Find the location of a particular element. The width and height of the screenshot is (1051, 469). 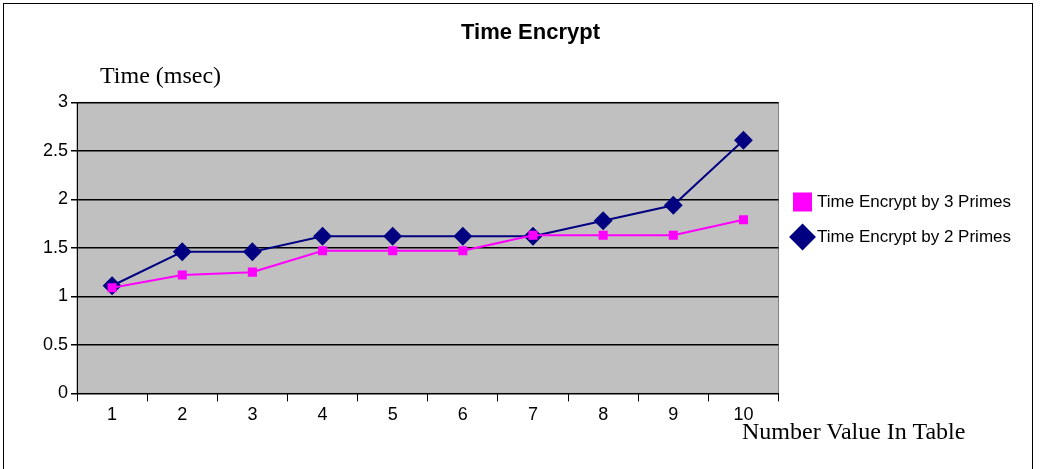

chart-title: Time Encrypt is located at coordinates (531, 32).